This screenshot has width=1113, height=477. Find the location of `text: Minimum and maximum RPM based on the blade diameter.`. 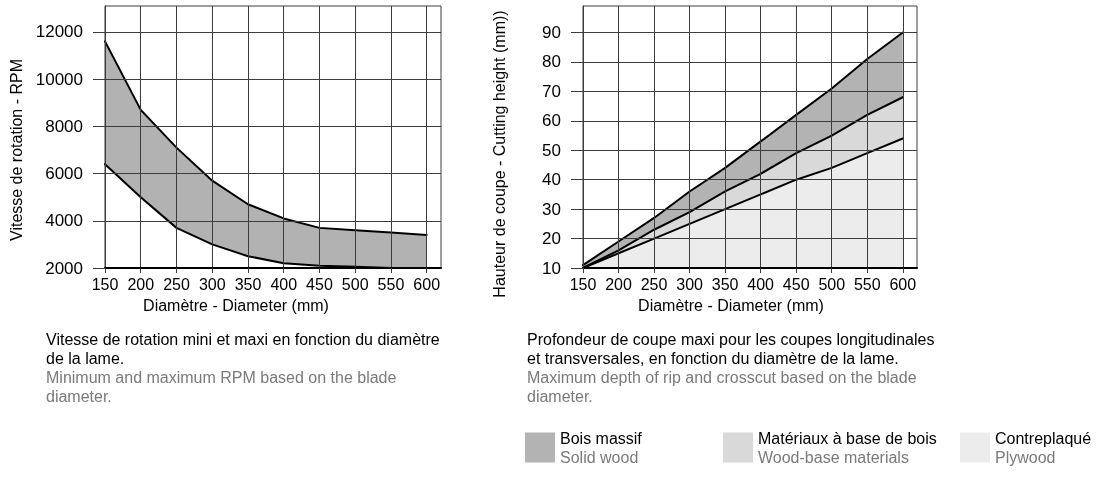

text: Minimum and maximum RPM based on the blade diameter. is located at coordinates (222, 387).